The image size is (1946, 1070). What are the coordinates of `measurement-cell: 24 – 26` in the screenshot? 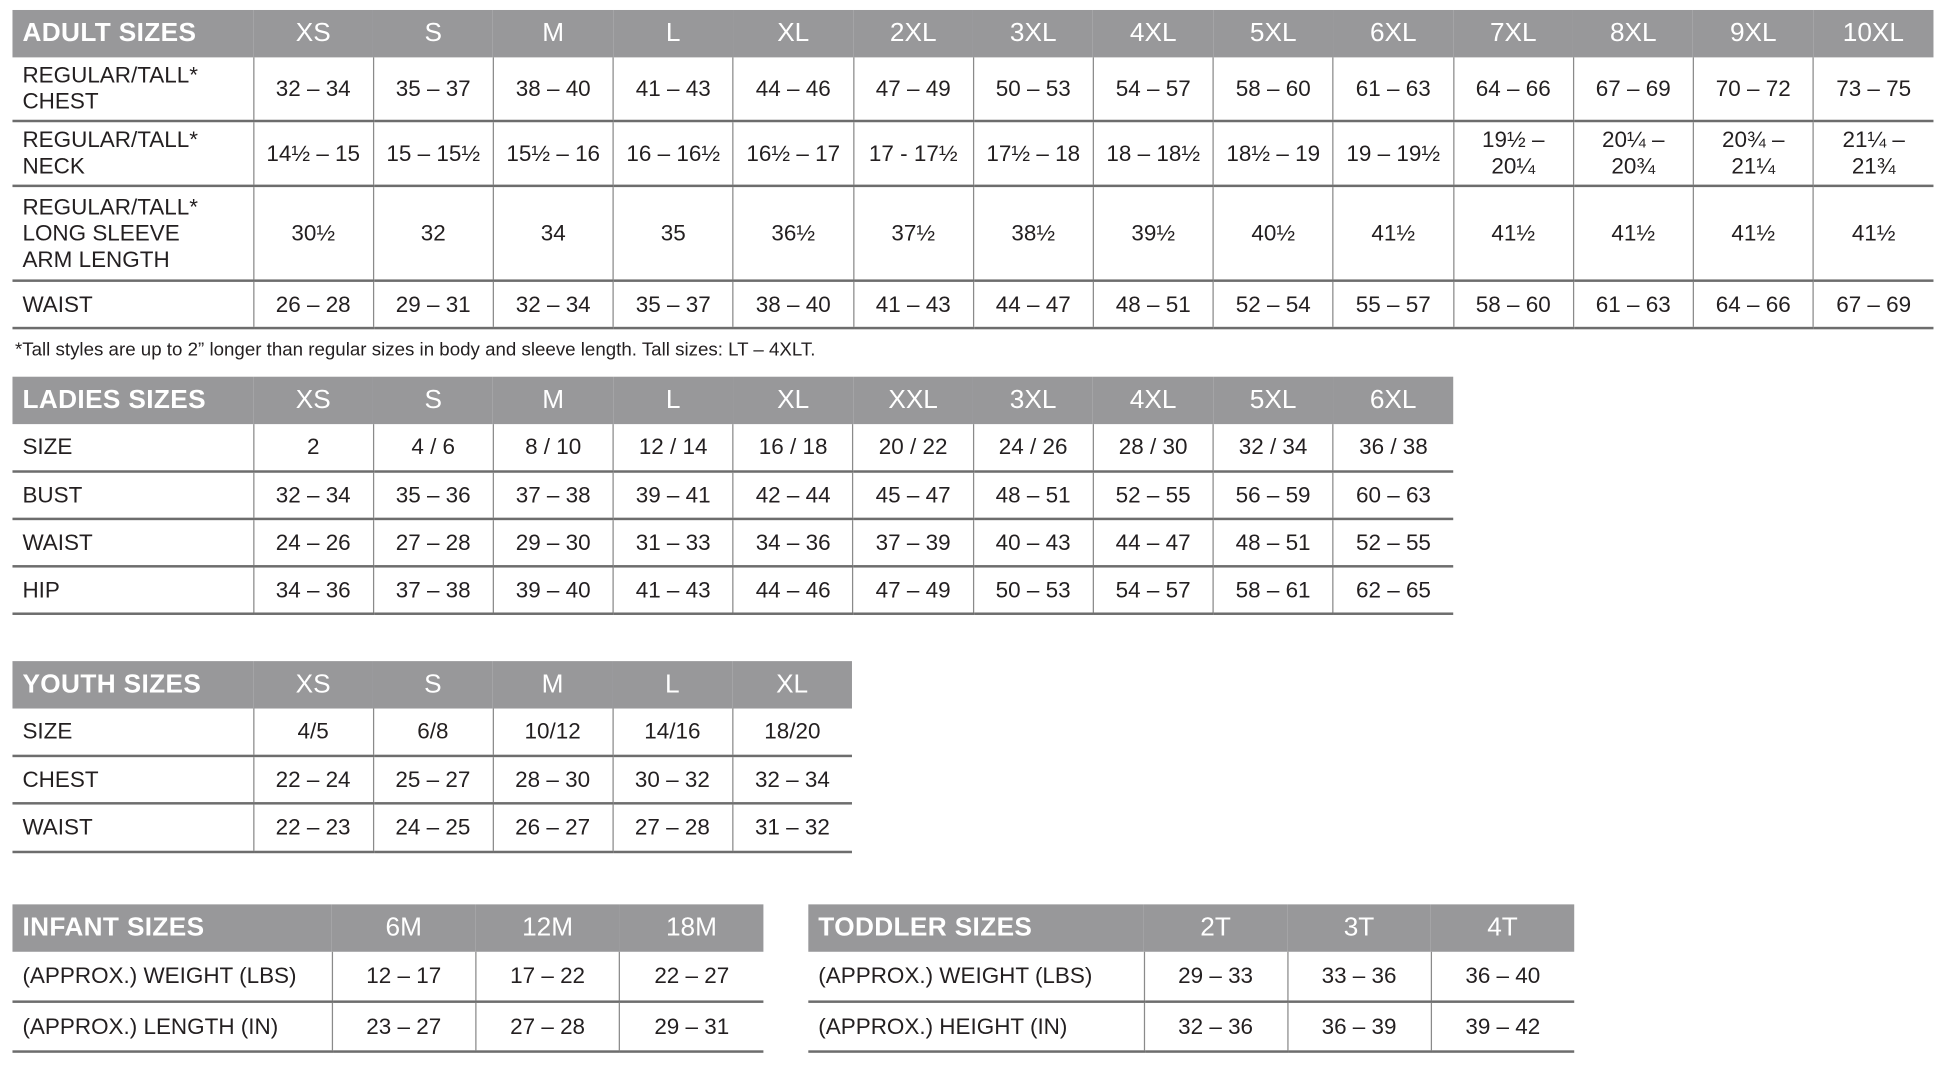 It's located at (313, 543).